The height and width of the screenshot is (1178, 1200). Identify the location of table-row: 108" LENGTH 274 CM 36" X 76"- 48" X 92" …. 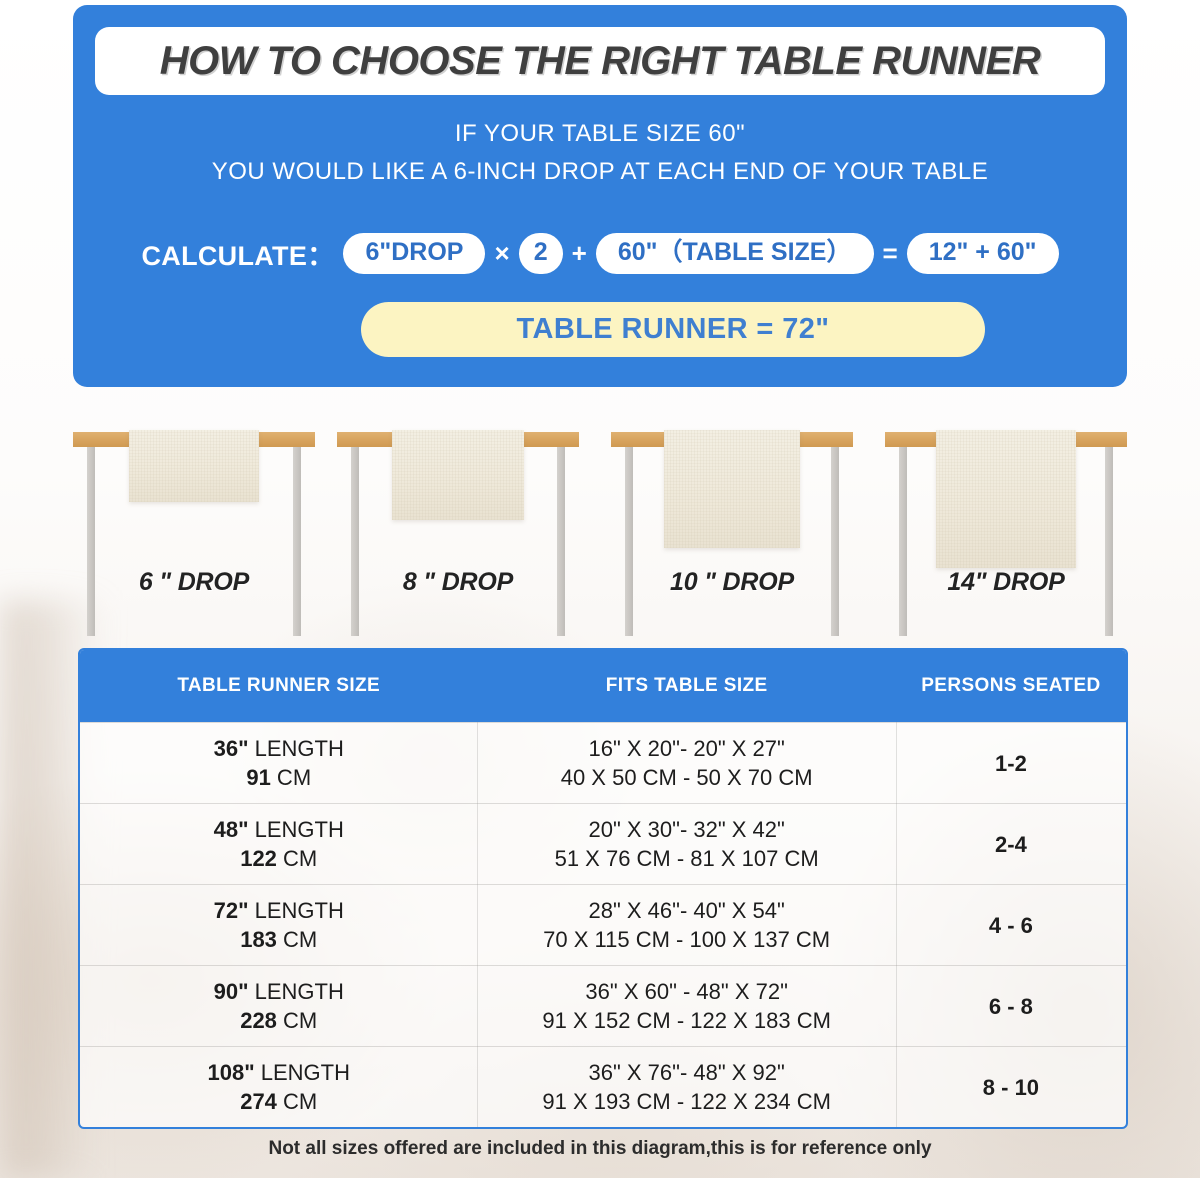
(603, 1086).